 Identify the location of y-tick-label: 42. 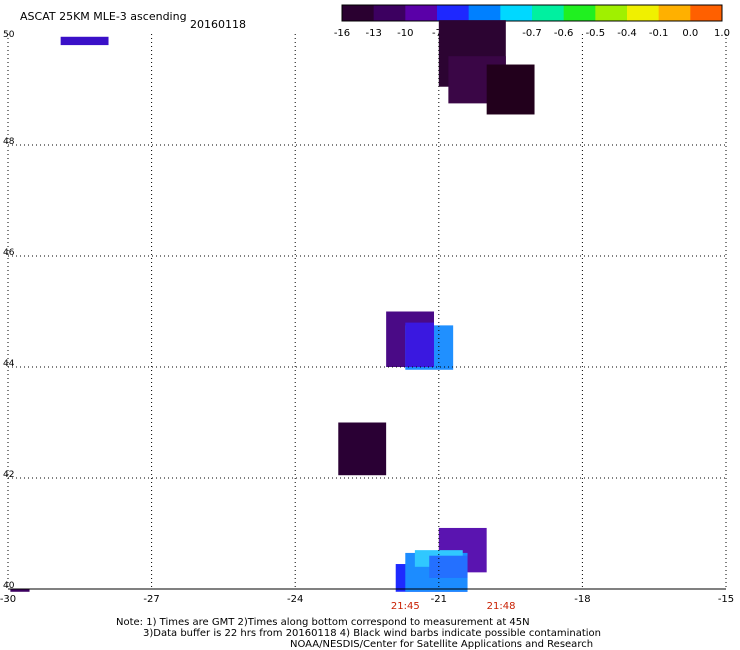
(8, 475).